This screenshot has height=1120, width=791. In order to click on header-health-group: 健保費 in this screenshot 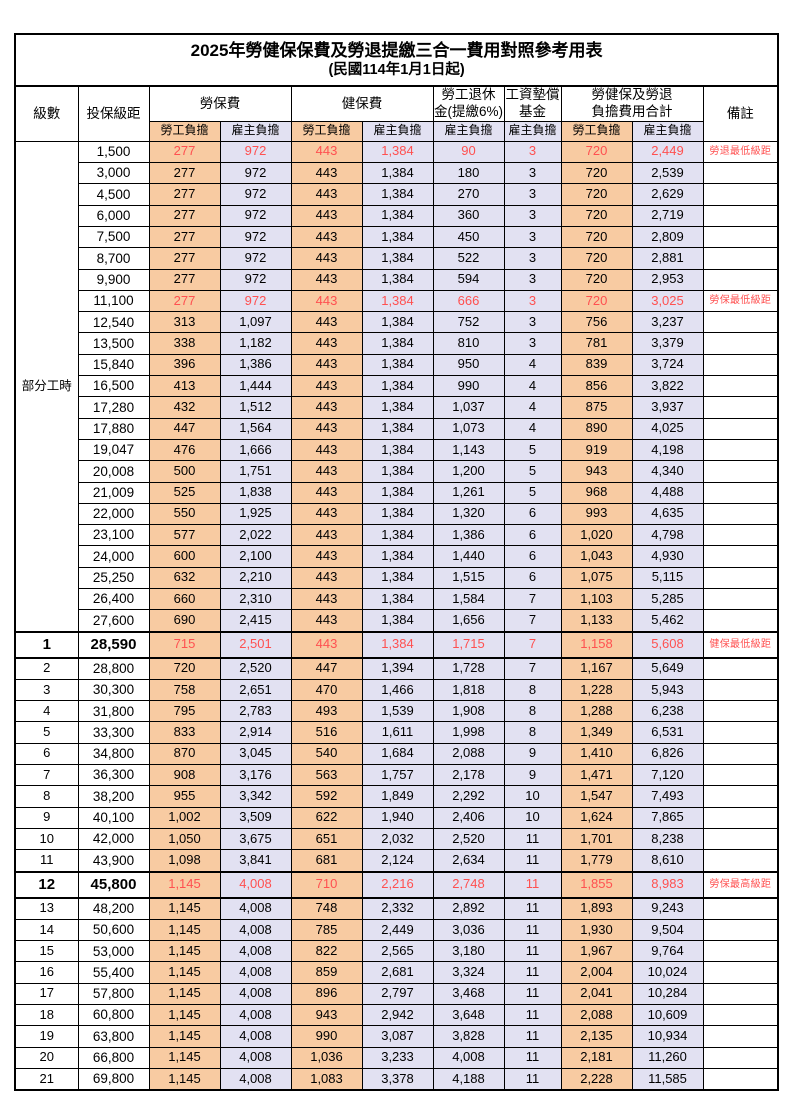, I will do `click(362, 103)`.